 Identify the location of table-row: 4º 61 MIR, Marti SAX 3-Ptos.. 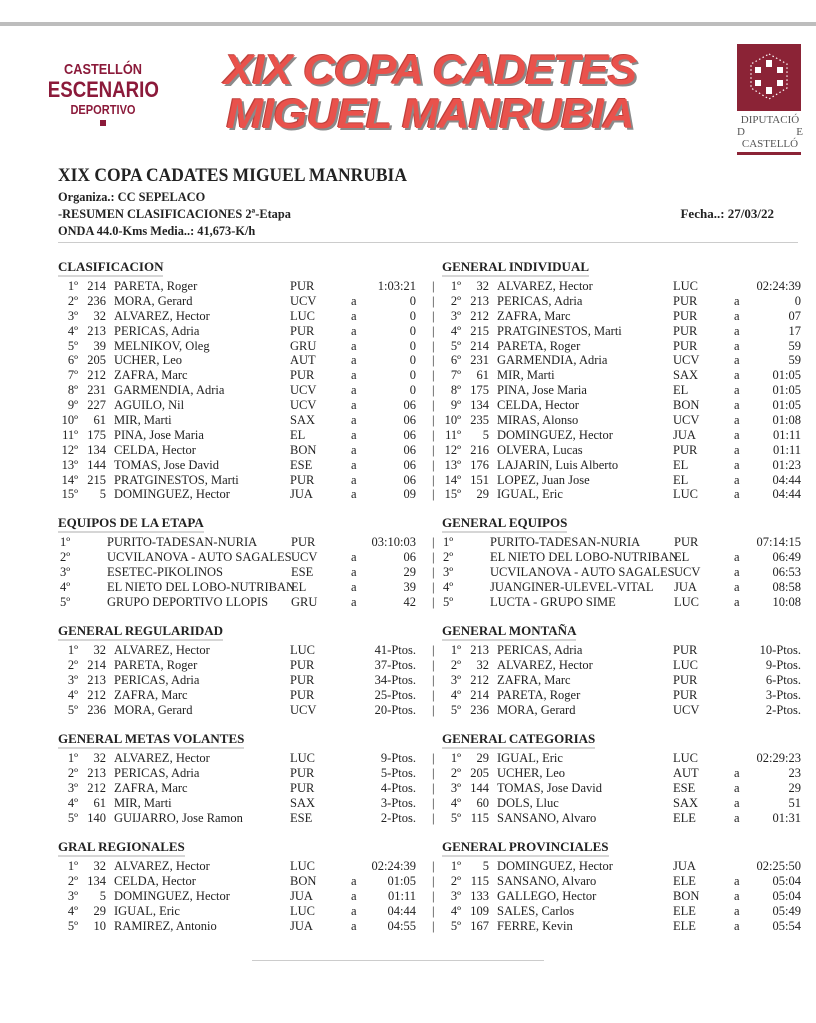
(248, 803).